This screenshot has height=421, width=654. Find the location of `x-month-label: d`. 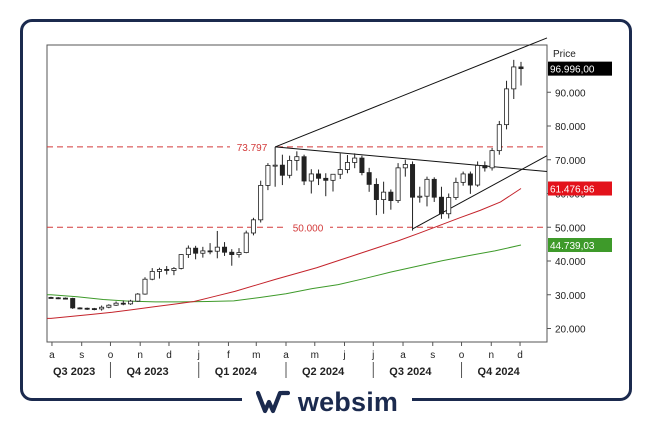

x-month-label: d is located at coordinates (520, 355).